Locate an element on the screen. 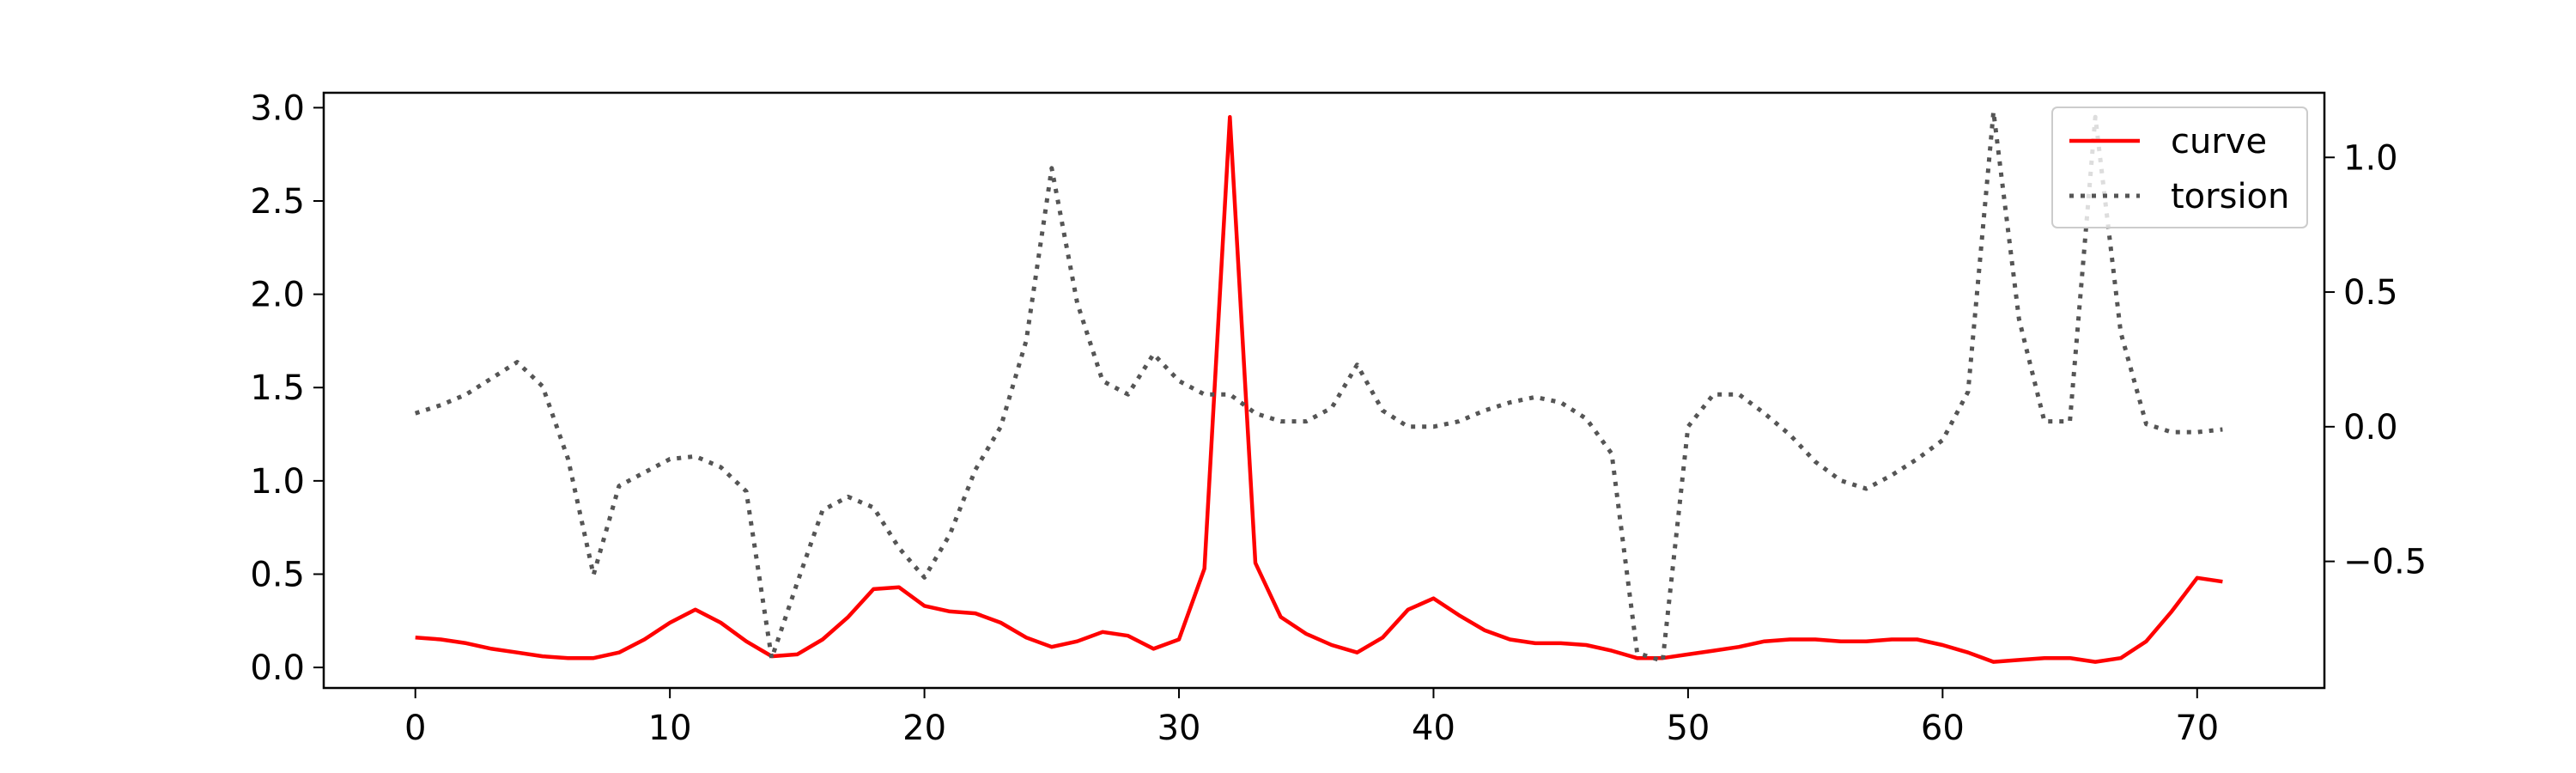 The height and width of the screenshot is (773, 2576). x-tick-label: 50 is located at coordinates (1688, 728).